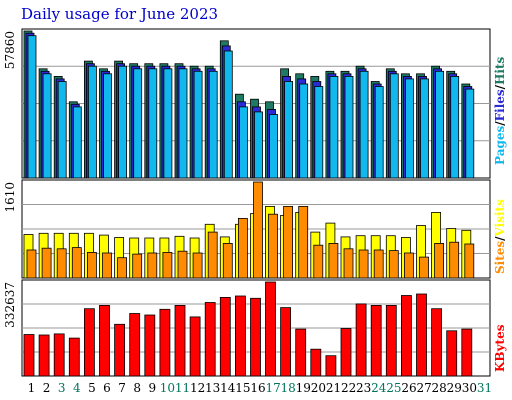  Describe the element at coordinates (363, 388) in the screenshot. I see `day-label-23: 23` at that location.